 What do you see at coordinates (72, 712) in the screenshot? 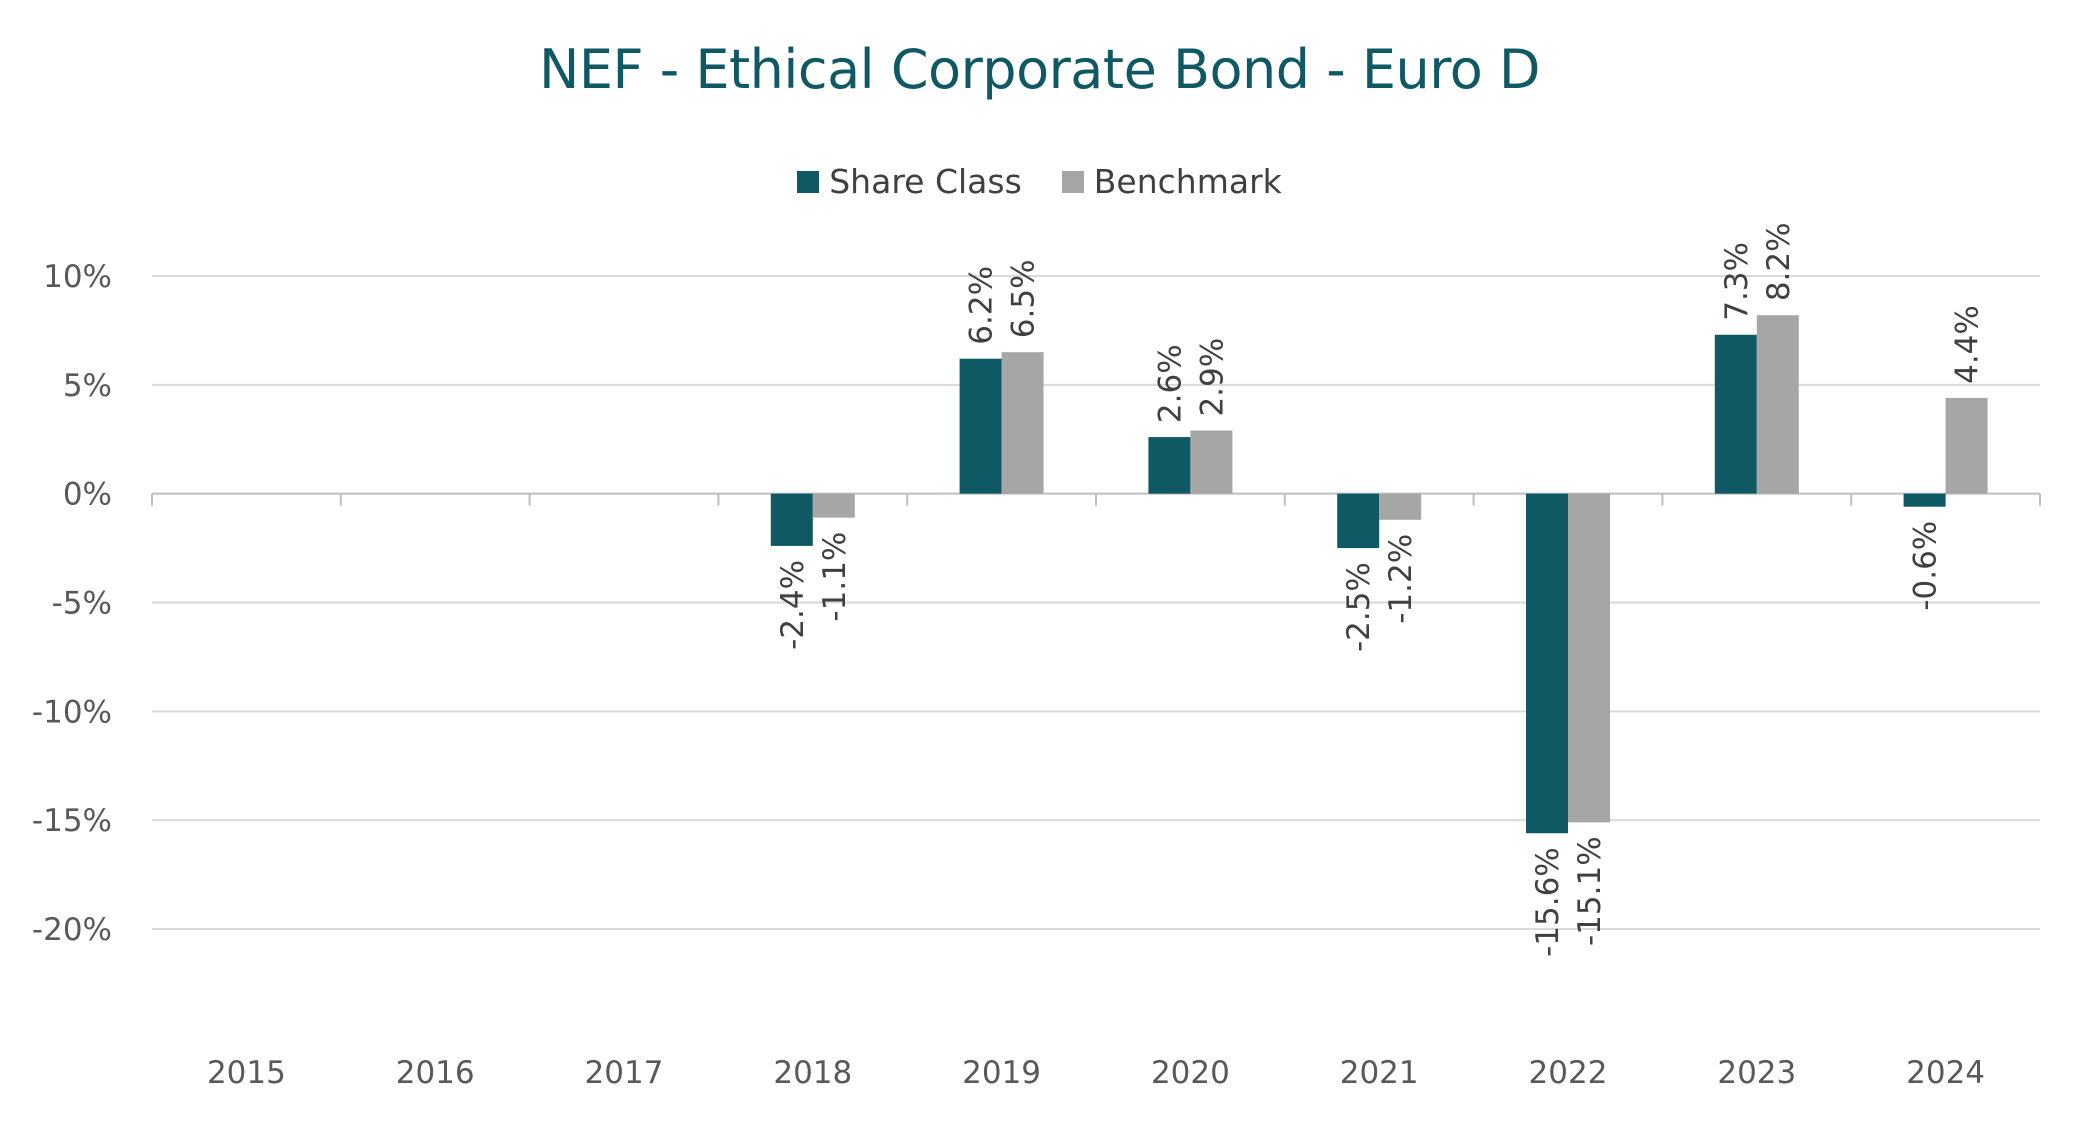
I see `y-tick-label: -10%` at bounding box center [72, 712].